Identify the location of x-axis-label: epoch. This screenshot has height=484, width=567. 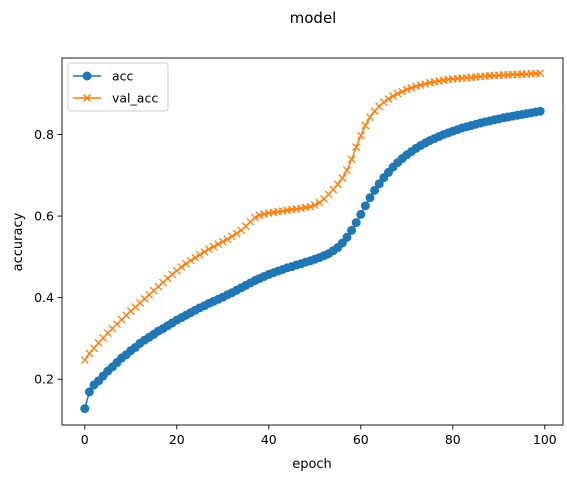
(312, 464).